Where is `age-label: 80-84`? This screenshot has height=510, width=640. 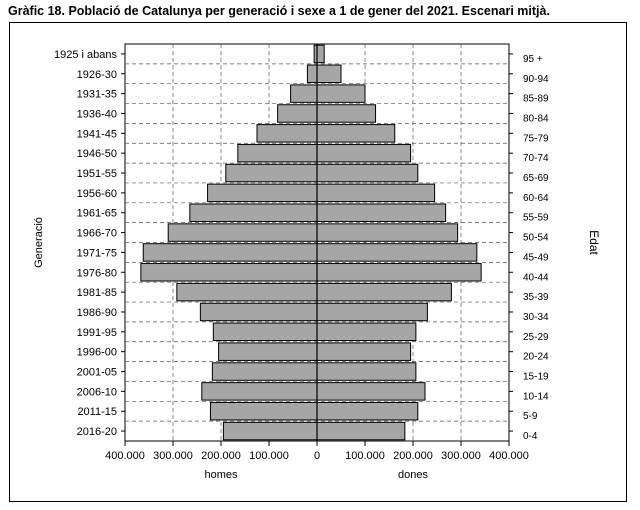
age-label: 80-84 is located at coordinates (536, 118).